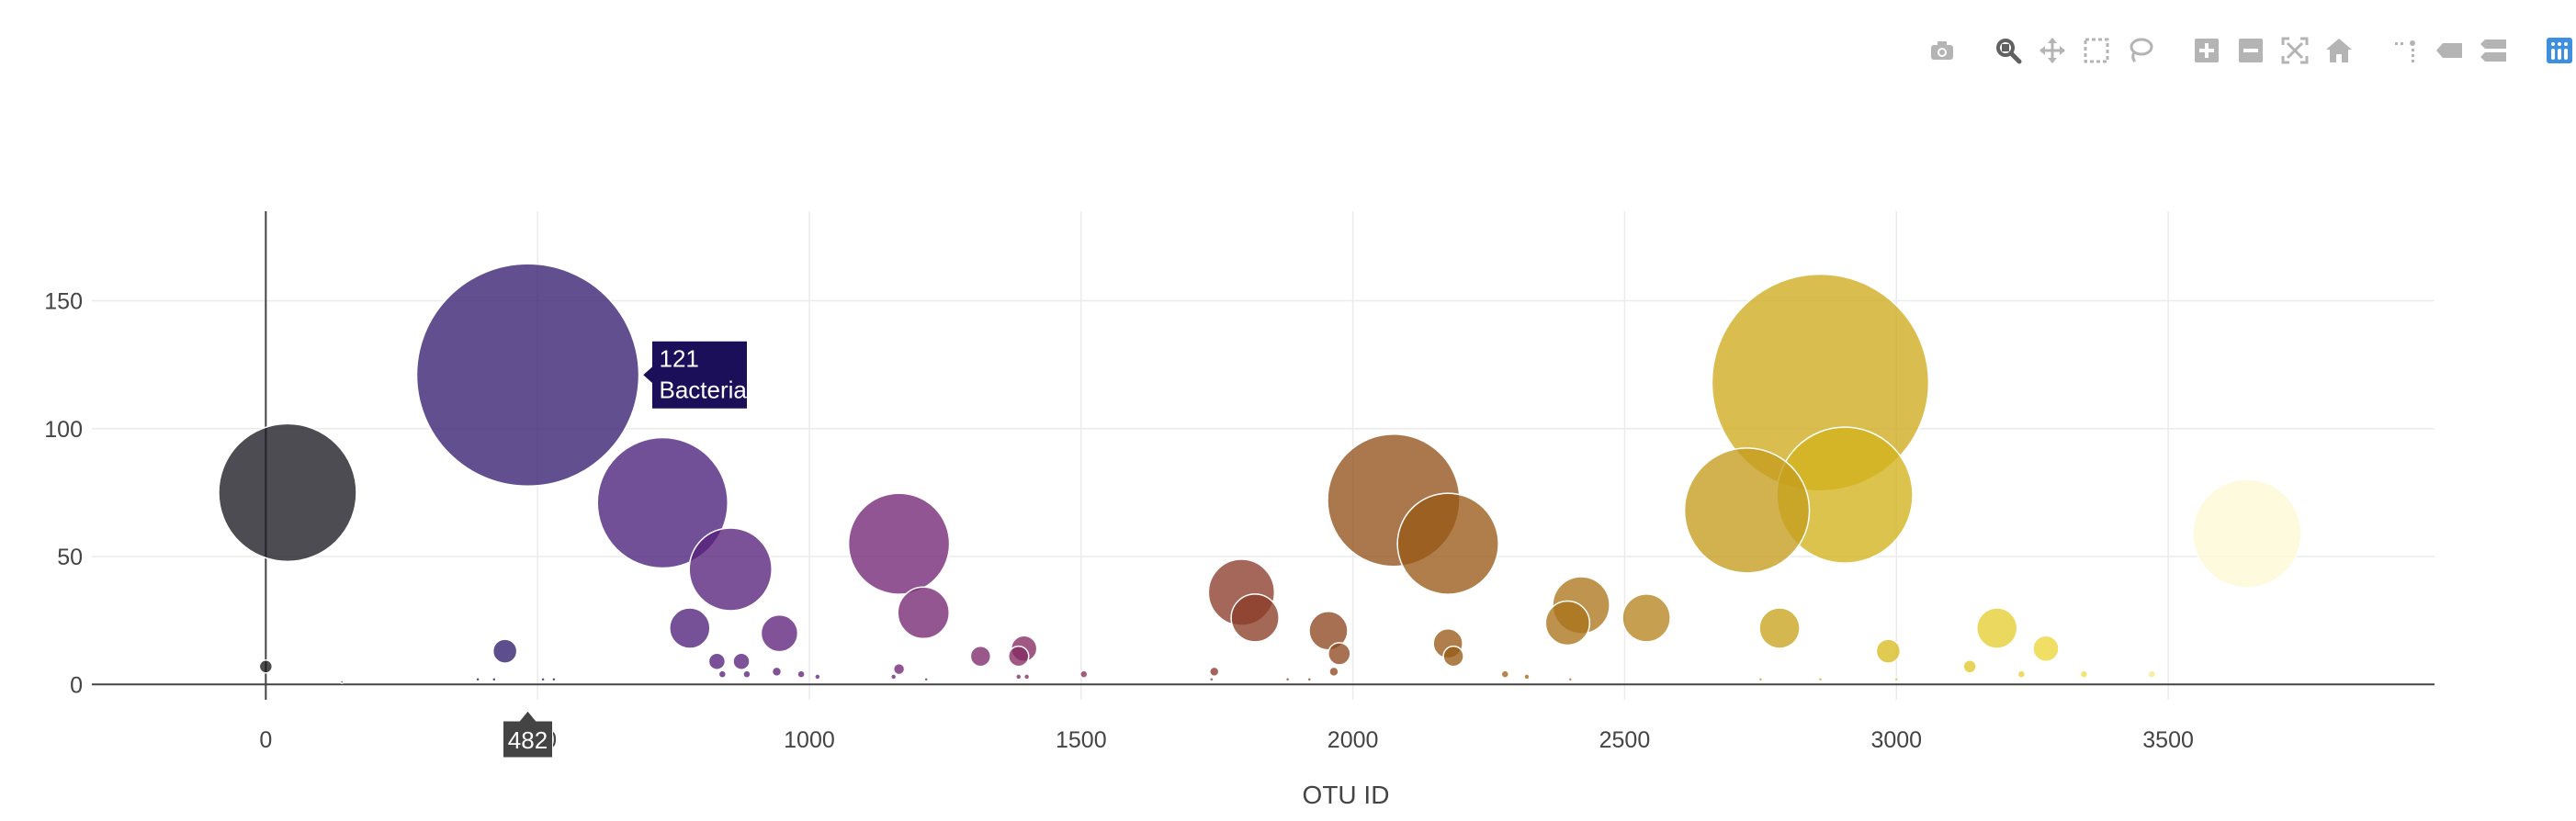  I want to click on camera-button, so click(1942, 50).